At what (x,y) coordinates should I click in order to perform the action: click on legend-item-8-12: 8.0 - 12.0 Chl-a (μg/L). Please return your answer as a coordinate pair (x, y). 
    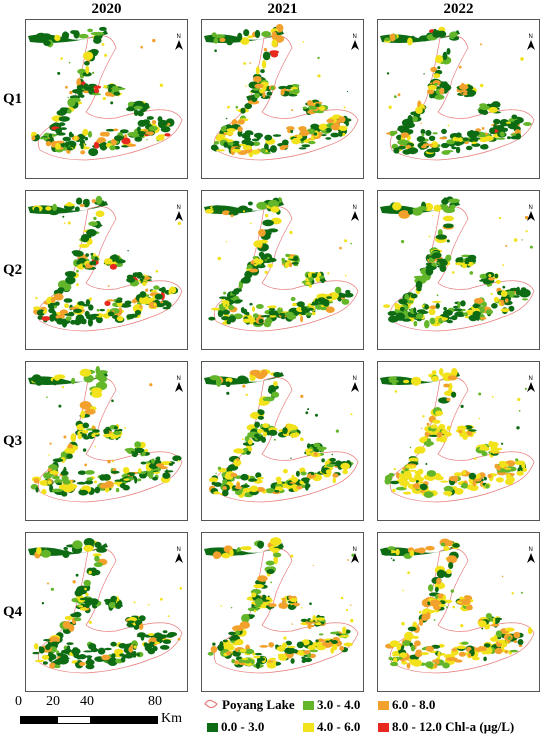
    Looking at the image, I should click on (446, 727).